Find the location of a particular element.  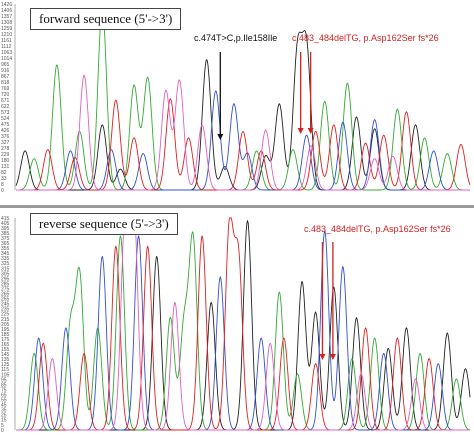

forward-y-tick-label: 1426 is located at coordinates (6, 5).